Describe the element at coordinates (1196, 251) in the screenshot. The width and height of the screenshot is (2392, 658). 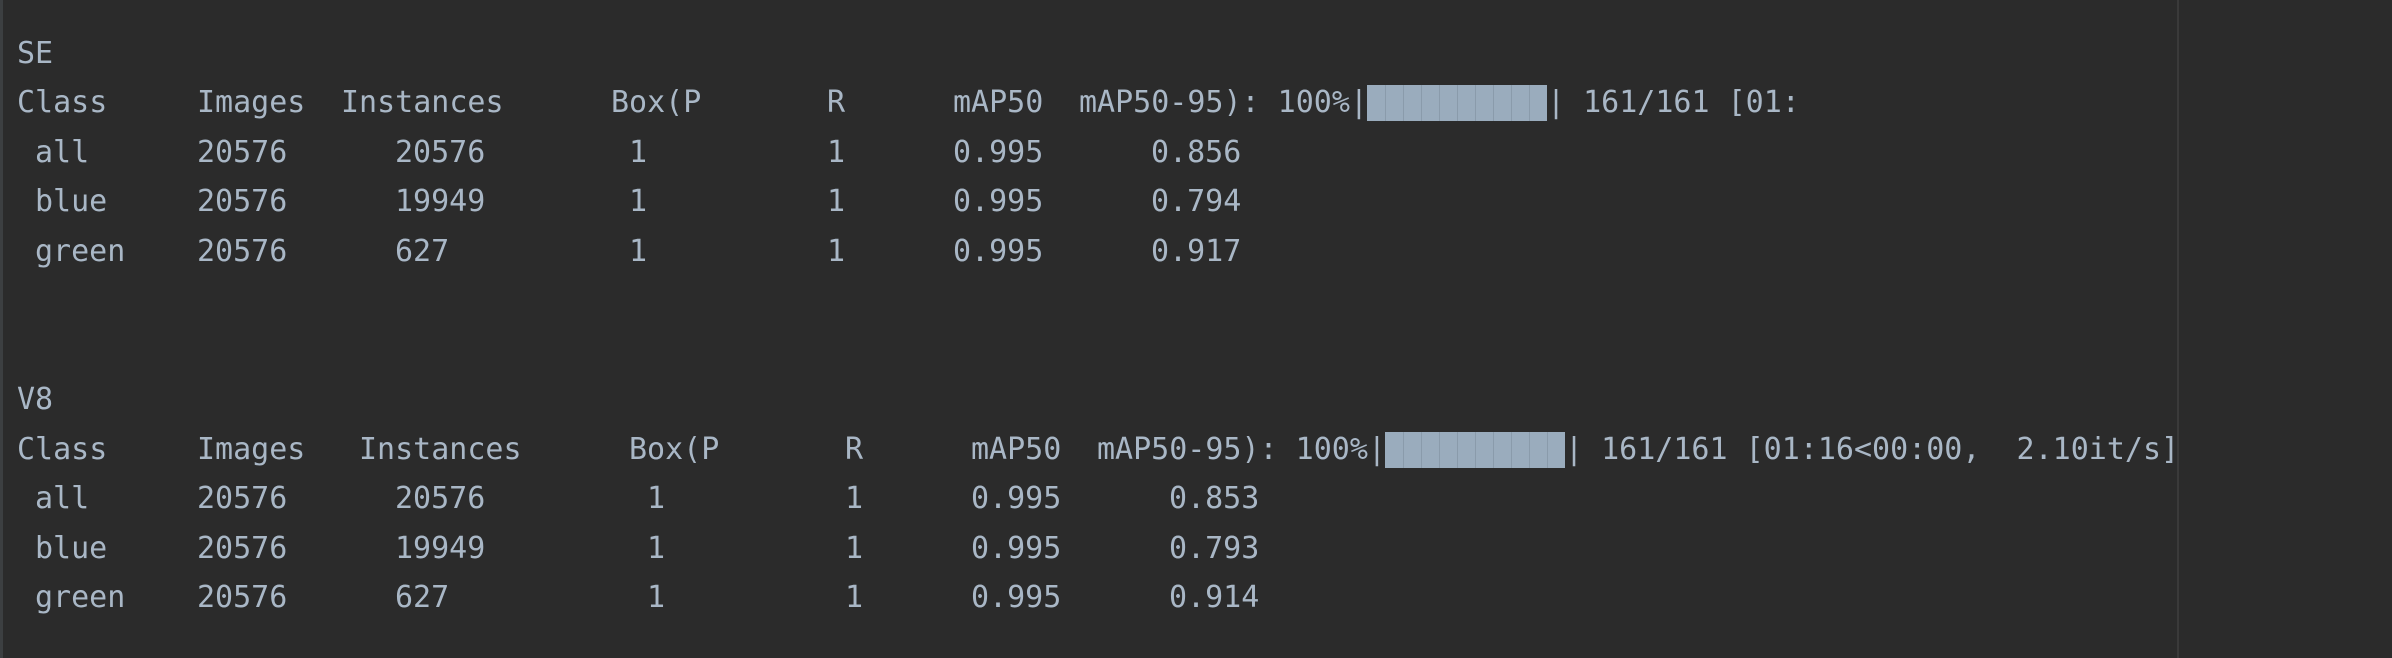
I see `row-map5095: 0.917` at that location.